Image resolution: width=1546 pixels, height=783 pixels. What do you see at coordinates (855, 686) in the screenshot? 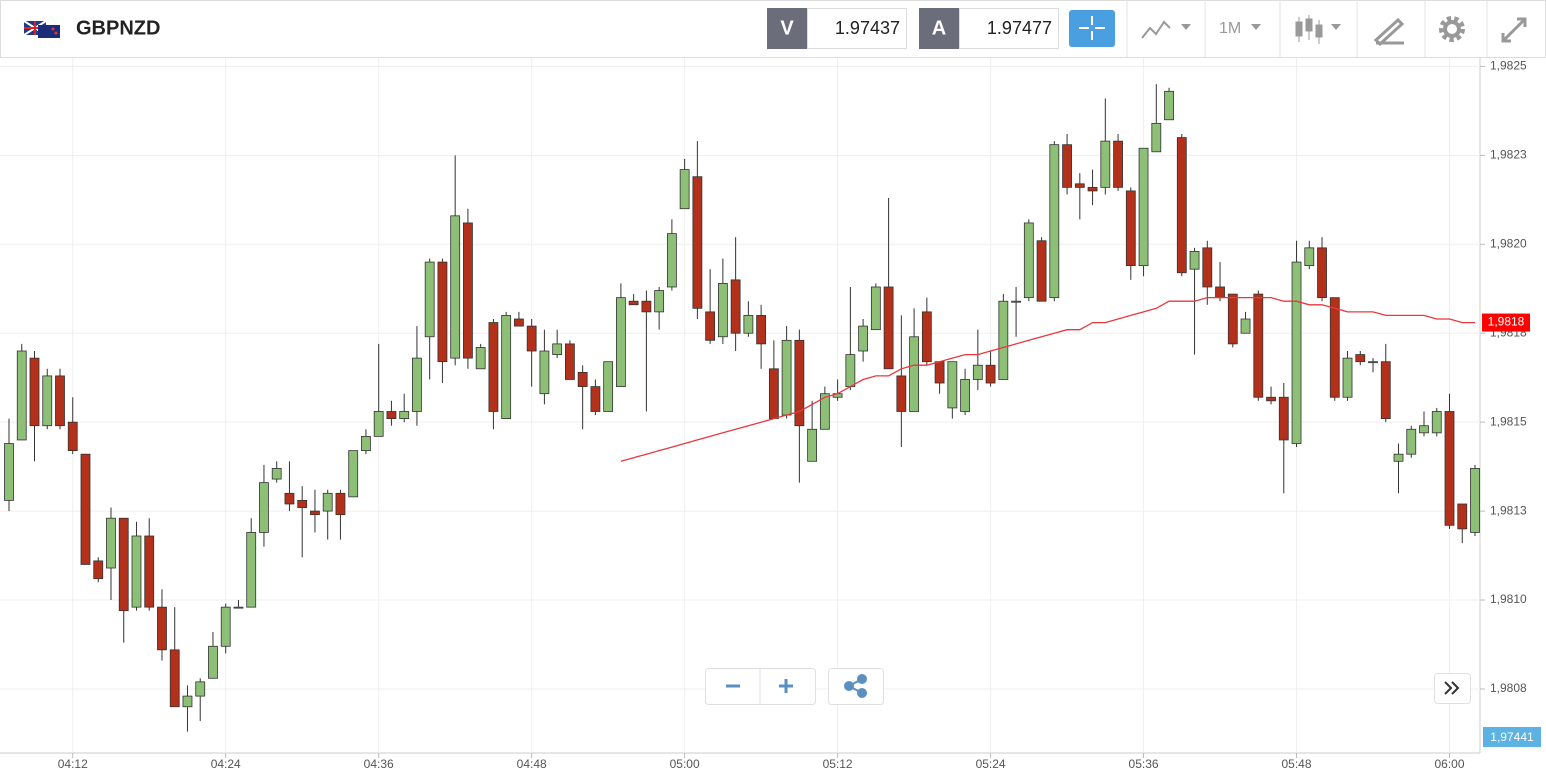
I see `share-button` at bounding box center [855, 686].